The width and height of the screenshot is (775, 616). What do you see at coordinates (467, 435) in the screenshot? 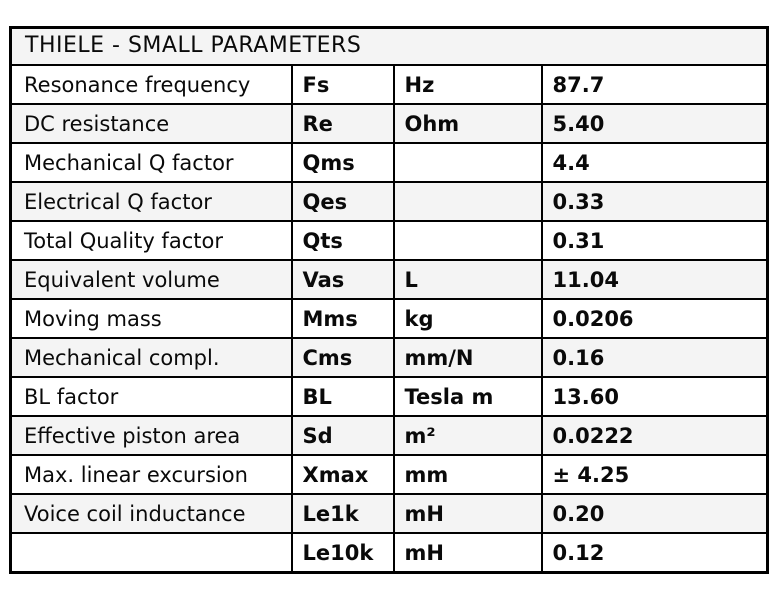
I see `param-unit-cell: m²` at bounding box center [467, 435].